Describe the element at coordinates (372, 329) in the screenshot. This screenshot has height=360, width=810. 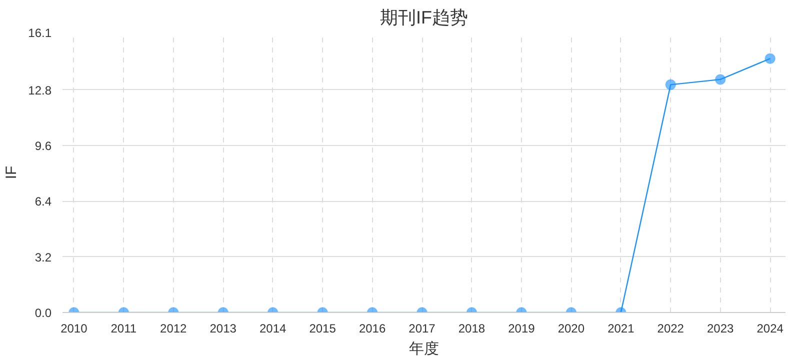
I see `x-tick-label: 2016` at that location.